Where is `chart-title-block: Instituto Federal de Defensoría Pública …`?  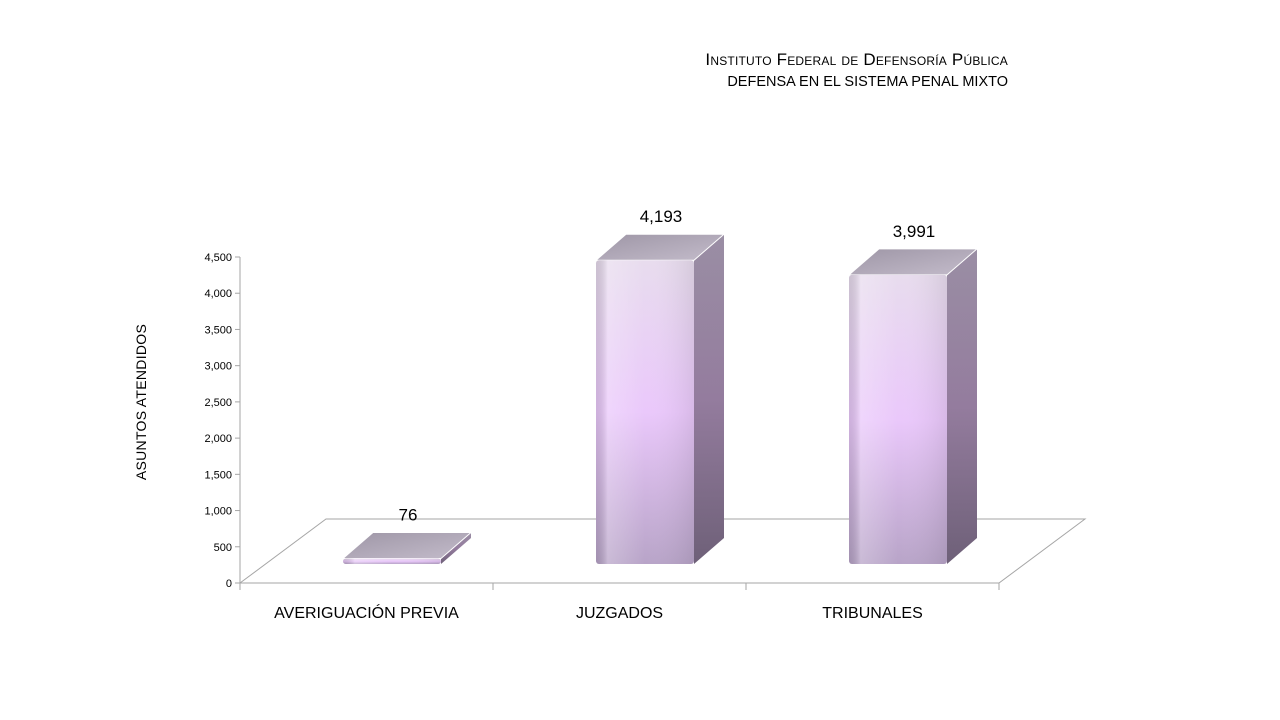 chart-title-block: Instituto Federal de Defensoría Pública … is located at coordinates (856, 70).